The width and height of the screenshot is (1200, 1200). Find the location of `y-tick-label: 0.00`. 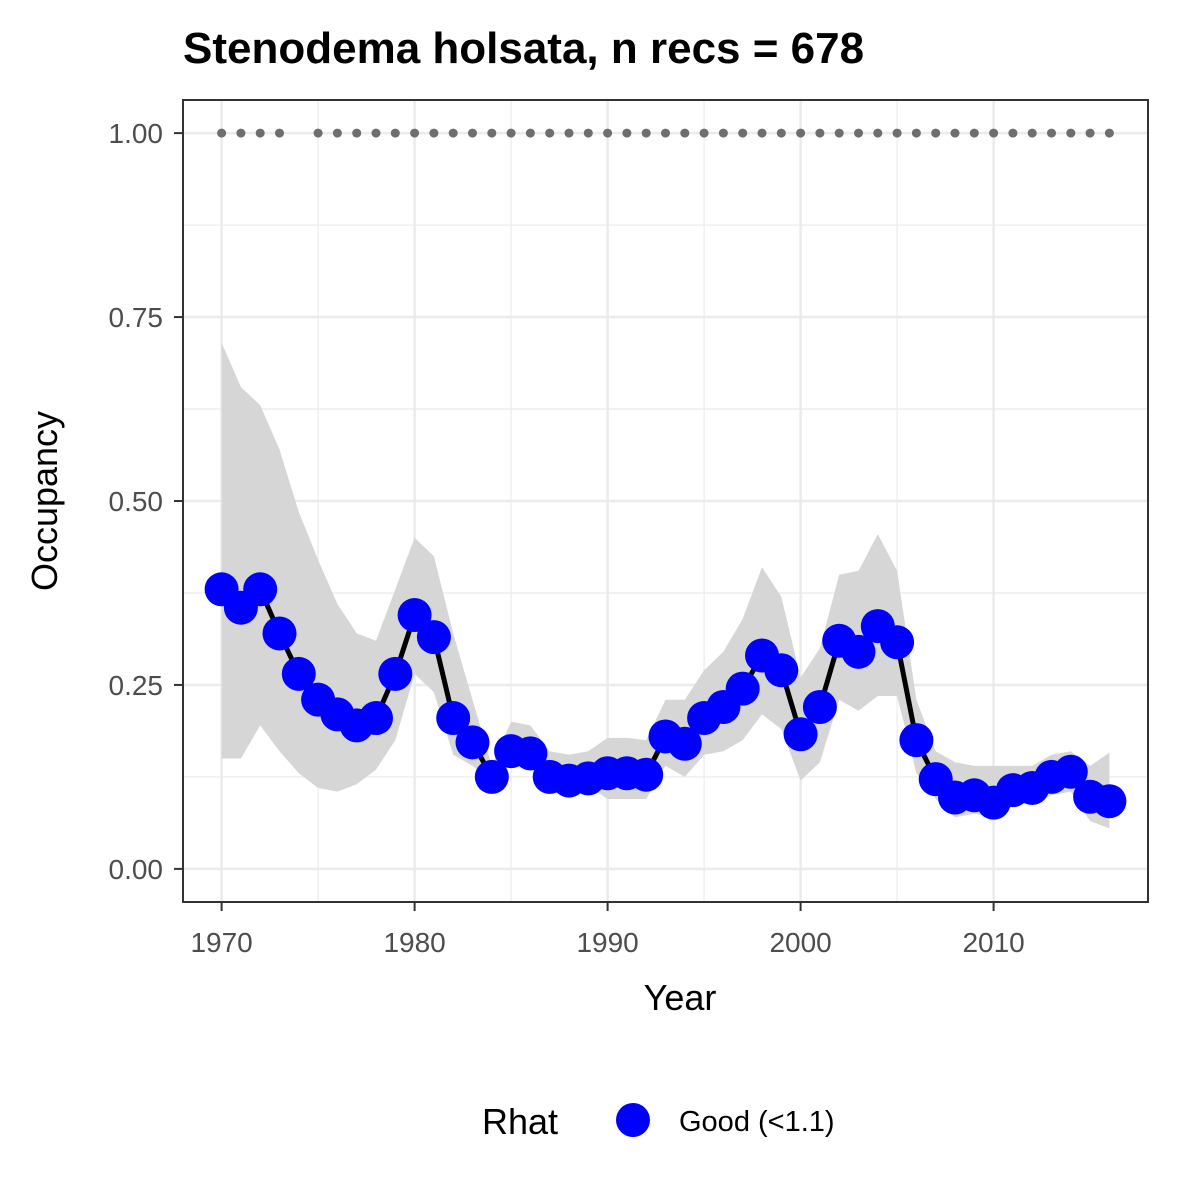

y-tick-label: 0.00 is located at coordinates (136, 869).